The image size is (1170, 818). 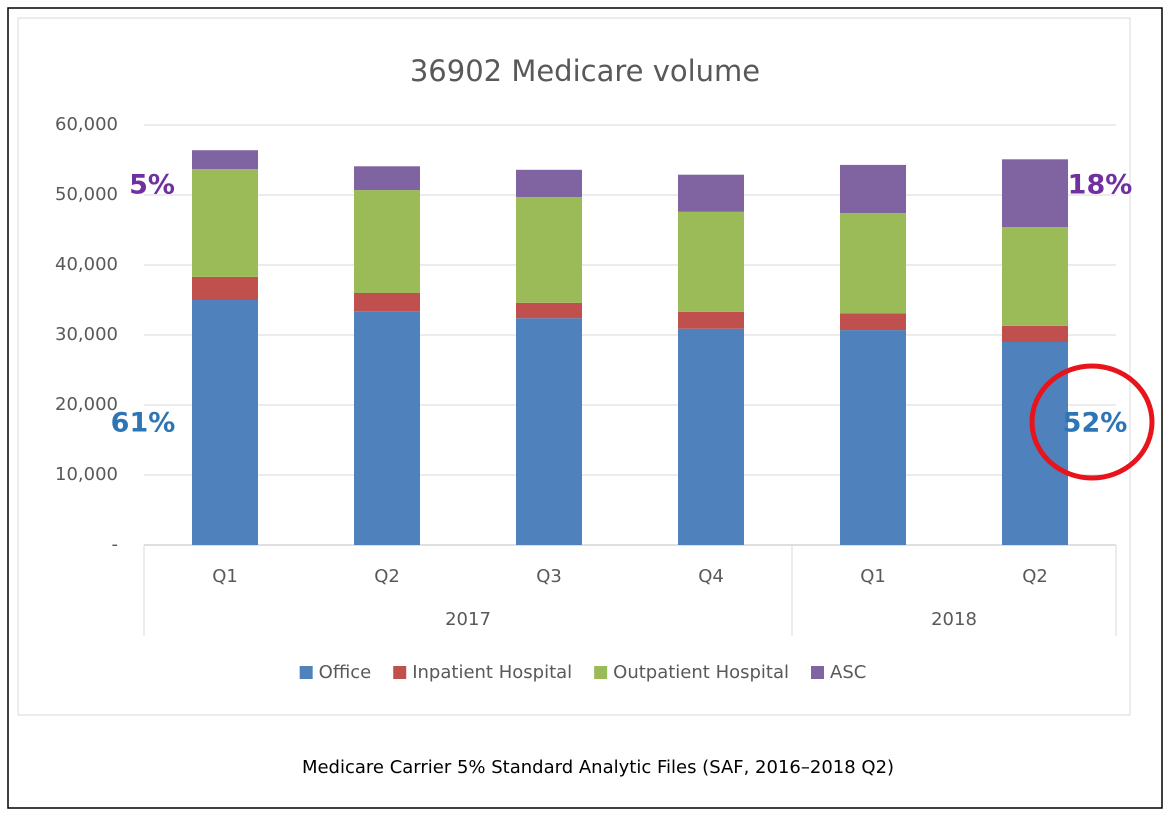 I want to click on x-tick-label: Q4, so click(x=711, y=576).